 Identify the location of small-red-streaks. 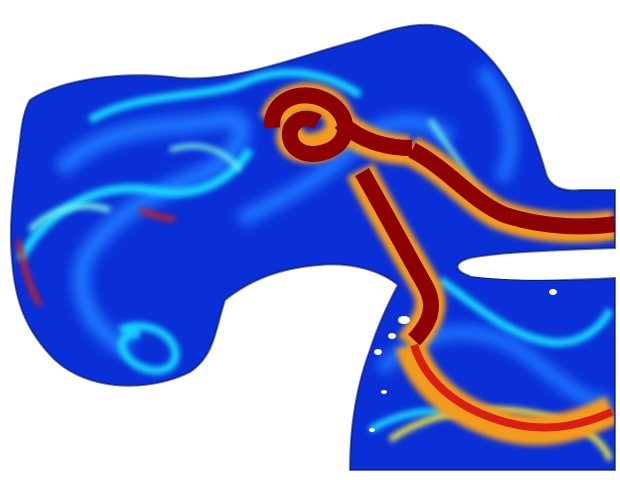
(95, 257).